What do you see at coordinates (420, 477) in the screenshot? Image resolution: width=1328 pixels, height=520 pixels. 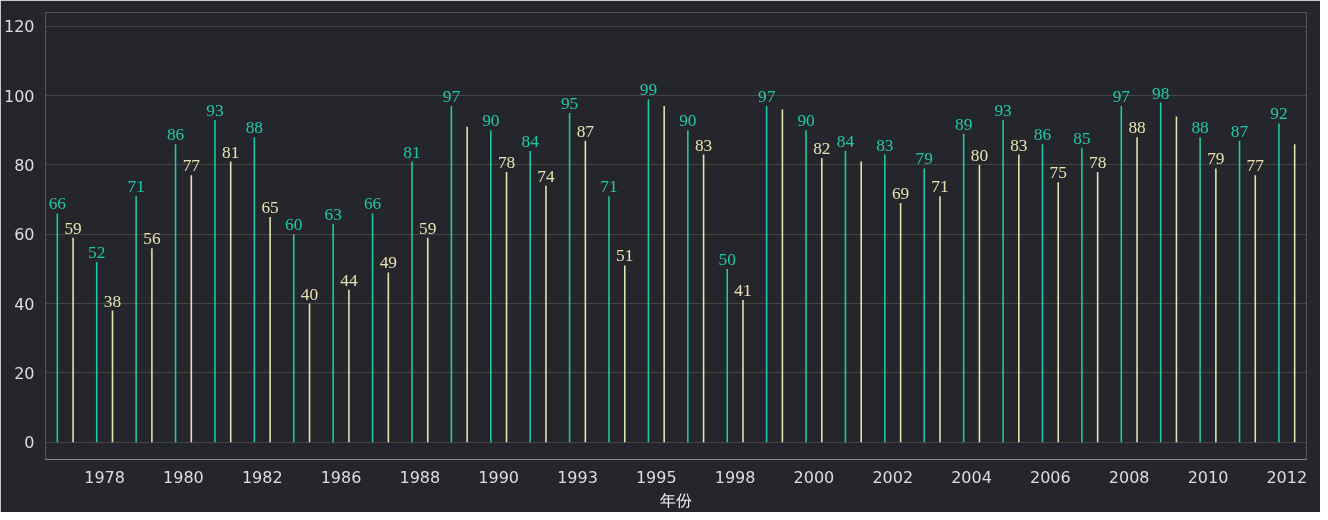 I see `x-tick-label: 1988` at bounding box center [420, 477].